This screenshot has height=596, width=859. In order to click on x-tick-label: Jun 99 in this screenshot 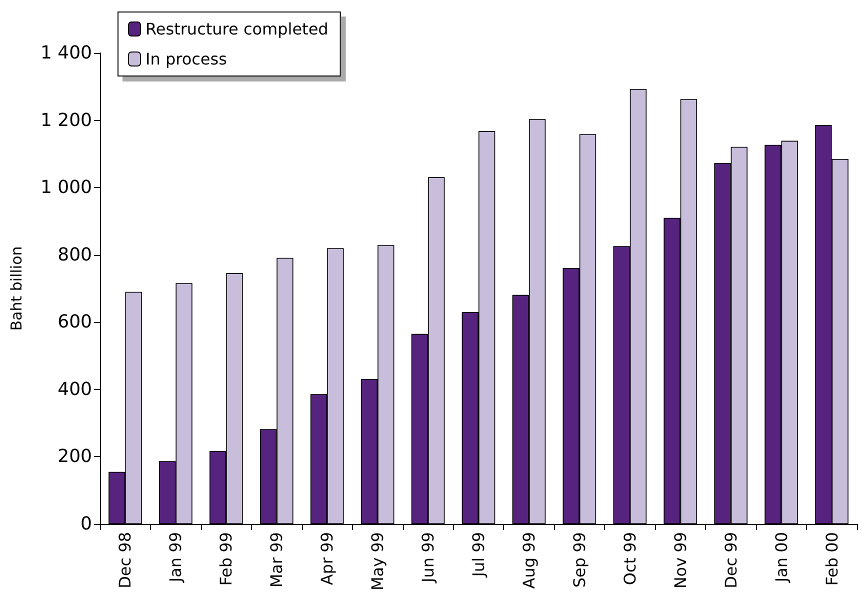, I will do `click(428, 558)`.